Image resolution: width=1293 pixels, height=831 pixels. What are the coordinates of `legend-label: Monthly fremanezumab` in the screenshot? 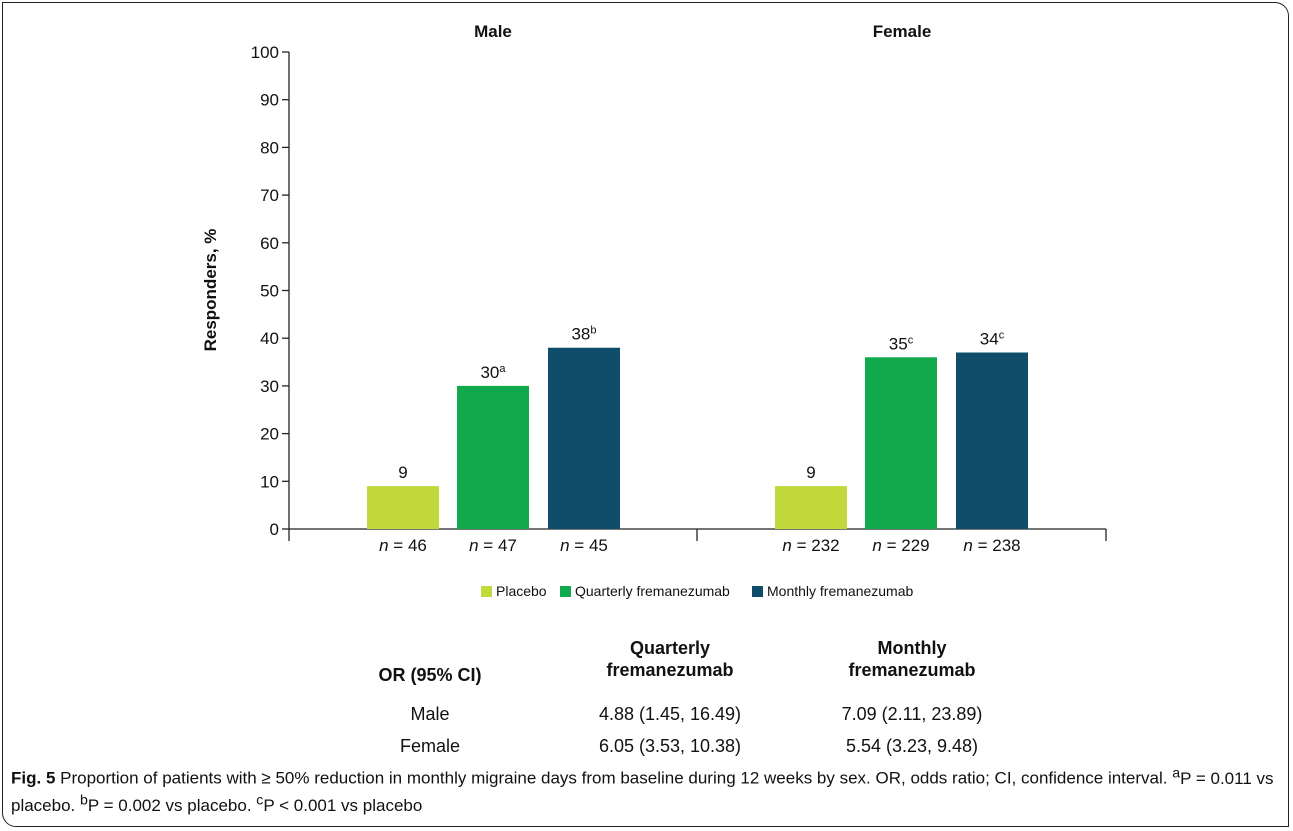 It's located at (840, 591).